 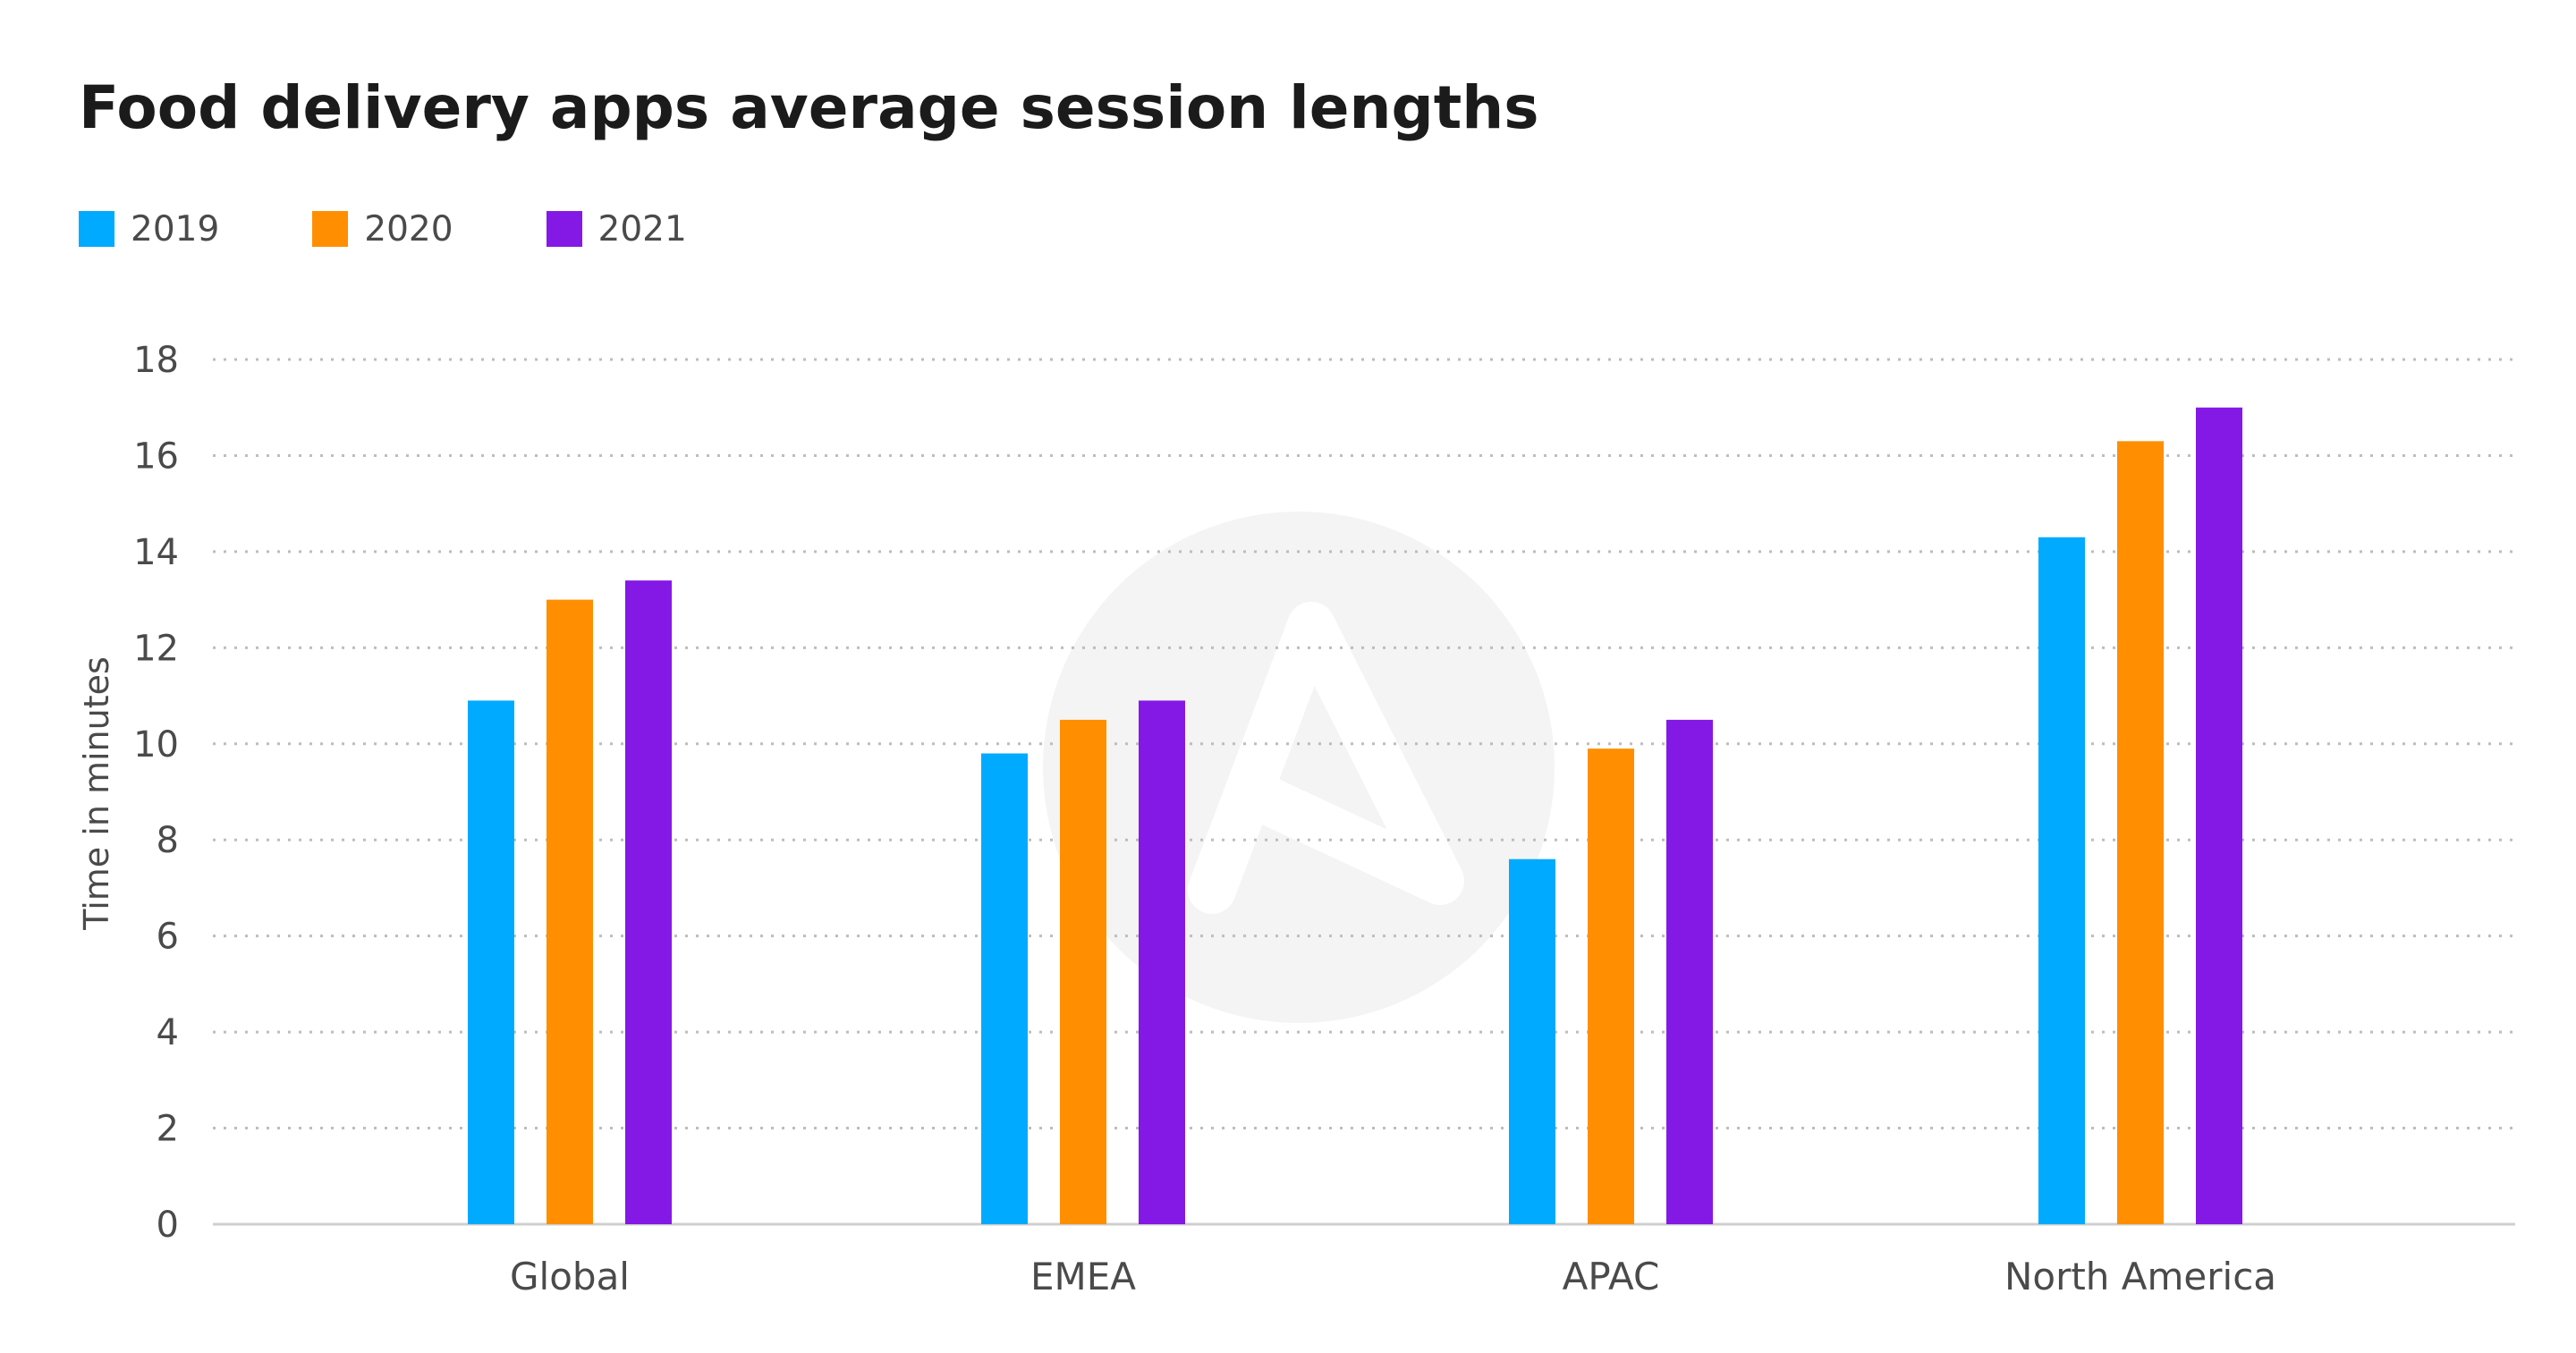 What do you see at coordinates (2140, 1276) in the screenshot?
I see `x-tick-label-north-america: North America` at bounding box center [2140, 1276].